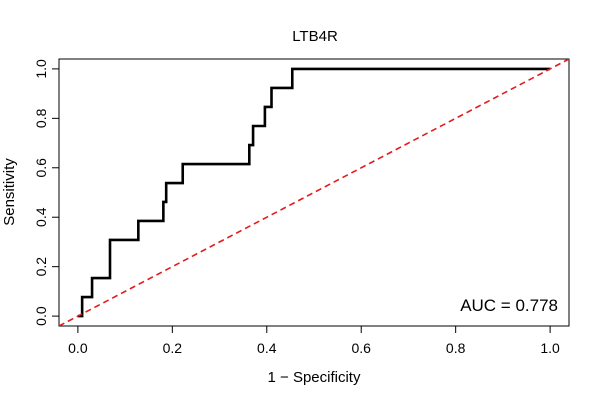 This screenshot has height=400, width=600. Describe the element at coordinates (314, 377) in the screenshot. I see `x-axis-label: 1 − Specificity` at that location.